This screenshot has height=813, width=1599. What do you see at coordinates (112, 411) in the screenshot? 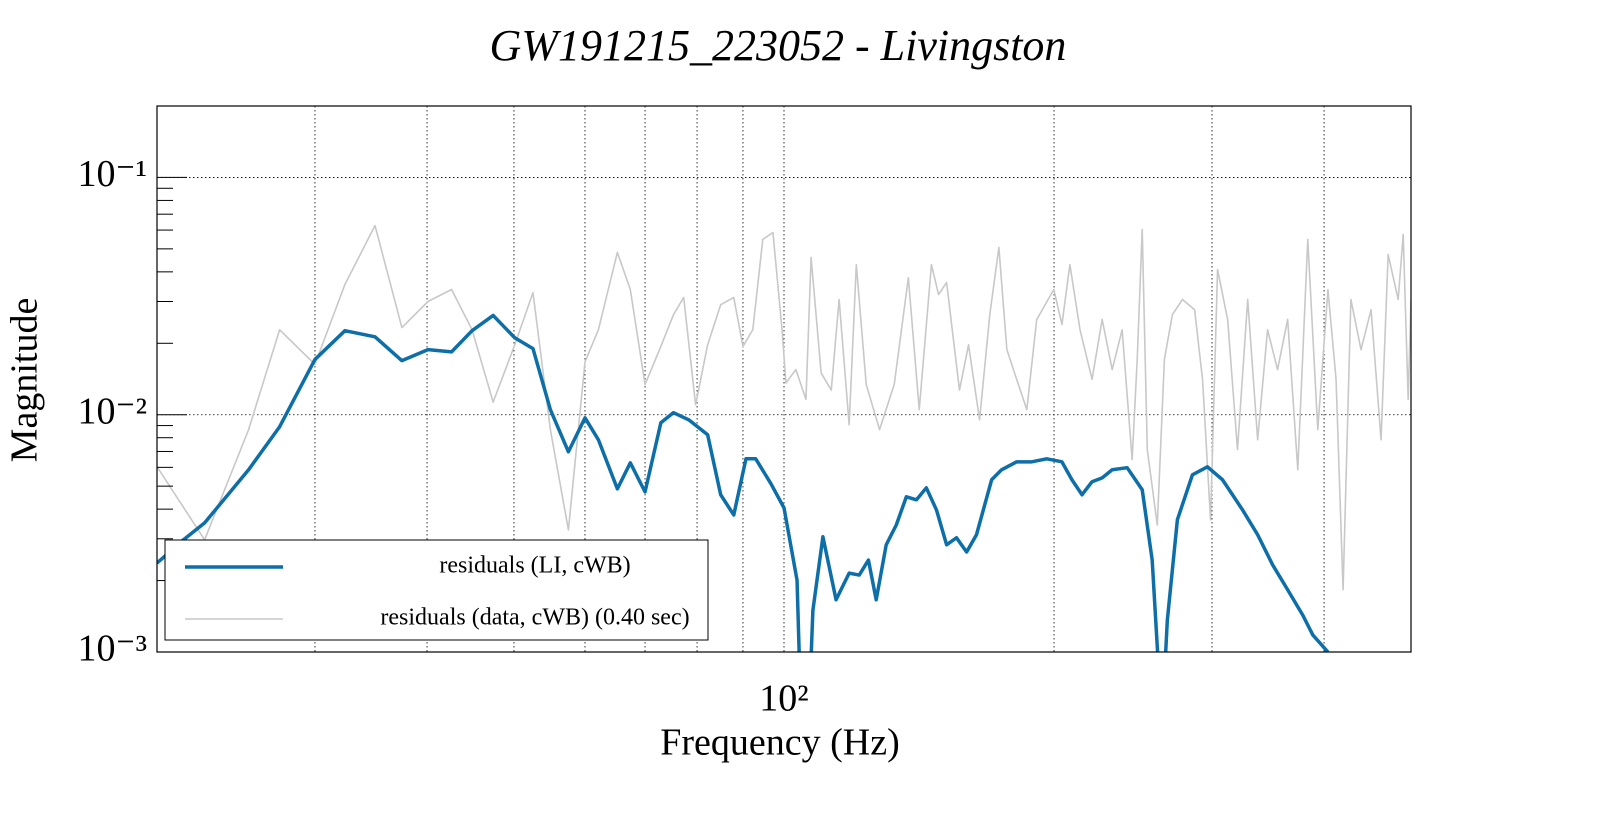
I see `y-tick-label: 10⁻²` at bounding box center [112, 411].